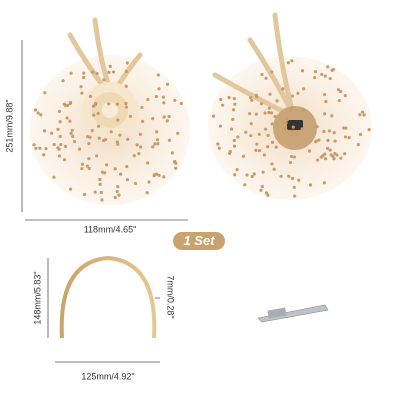 This screenshot has width=400, height=400. What do you see at coordinates (199, 240) in the screenshot?
I see `set-label: 1 Set` at bounding box center [199, 240].